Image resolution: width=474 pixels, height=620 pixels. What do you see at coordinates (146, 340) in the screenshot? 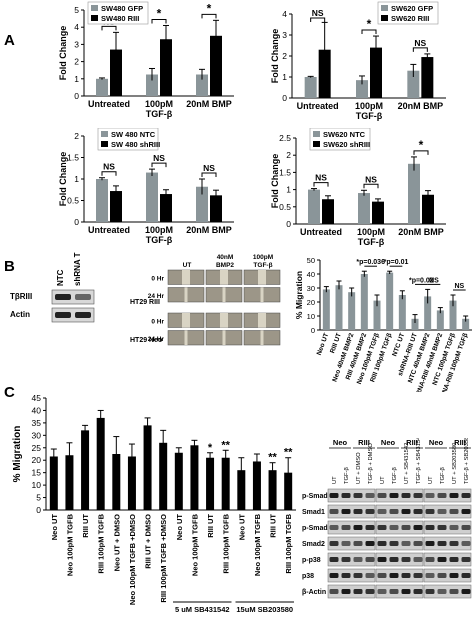
I see `scratch-group-label: HT29 Neo` at bounding box center [146, 340].